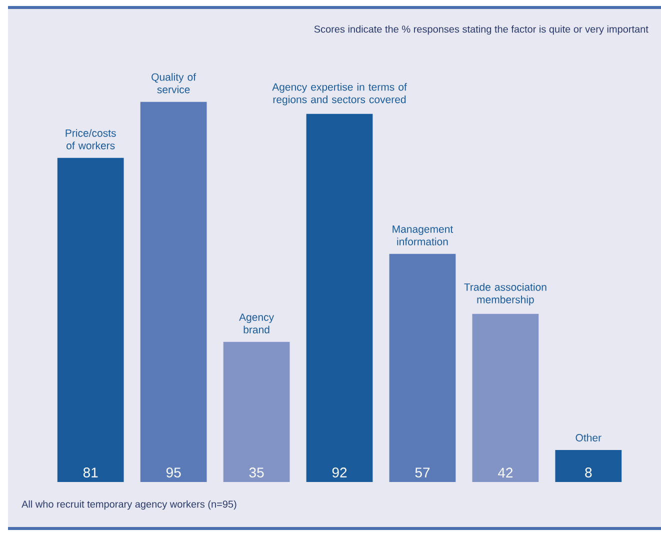 This screenshot has height=533, width=661. I want to click on x-tick-label: Price/costs of workers, so click(91, 139).